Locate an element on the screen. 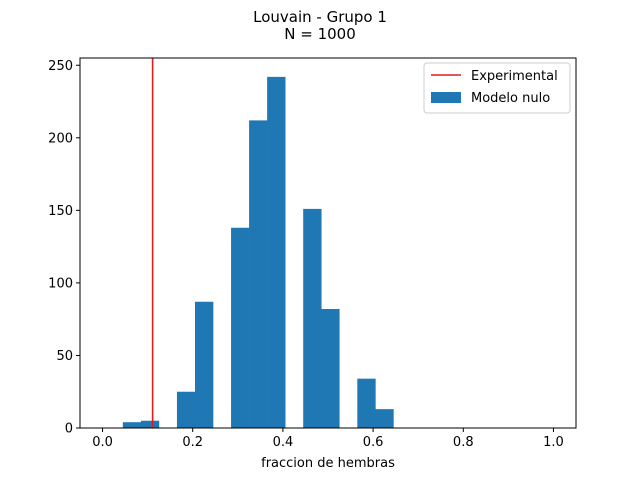  y-tick-label: 50 is located at coordinates (64, 356).